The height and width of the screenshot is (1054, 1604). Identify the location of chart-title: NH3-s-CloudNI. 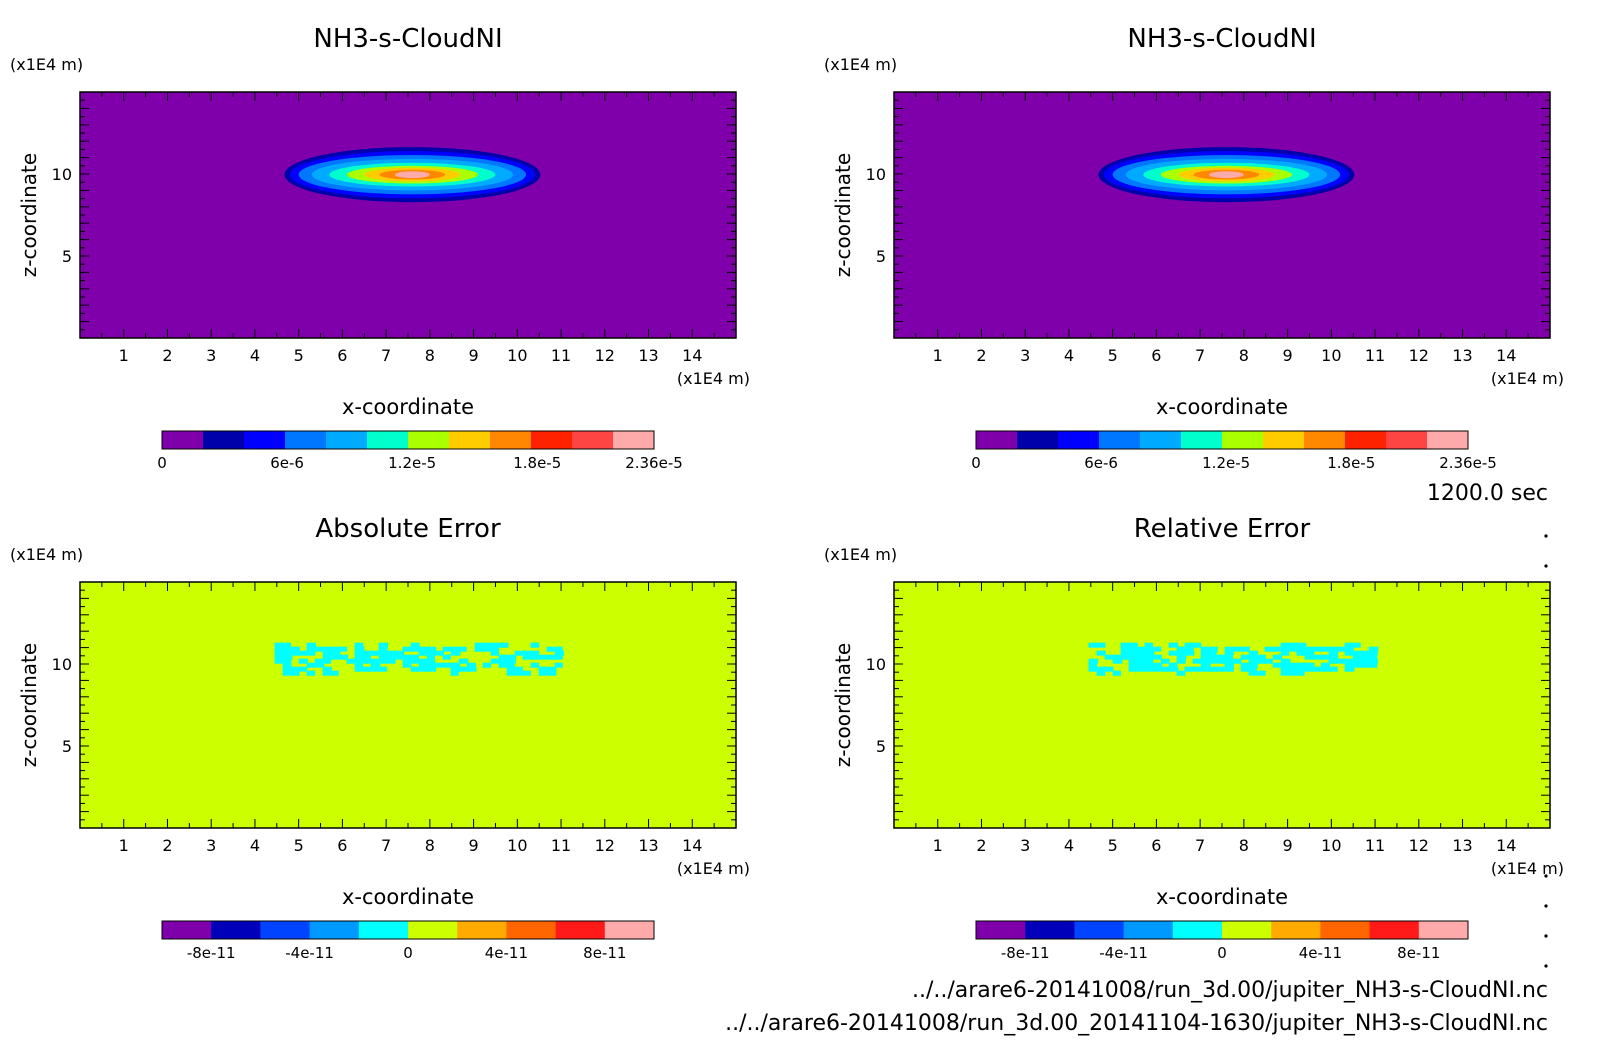
(407, 39).